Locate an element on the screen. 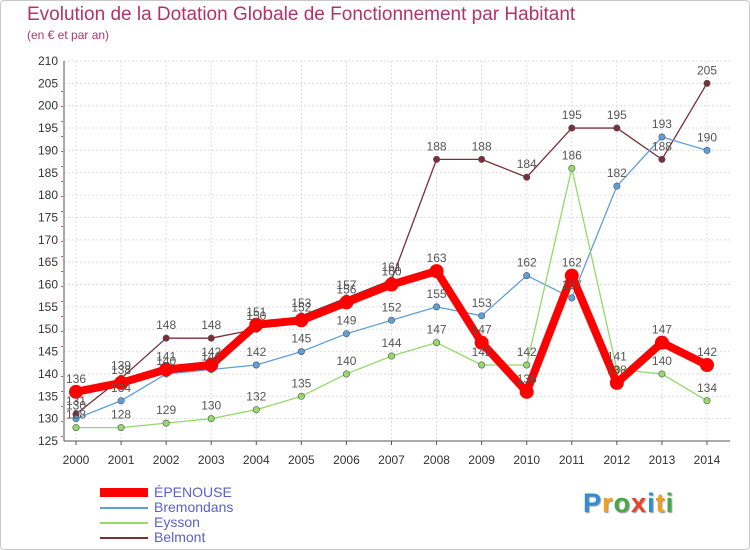  y-tick-label: 130 is located at coordinates (48, 419).